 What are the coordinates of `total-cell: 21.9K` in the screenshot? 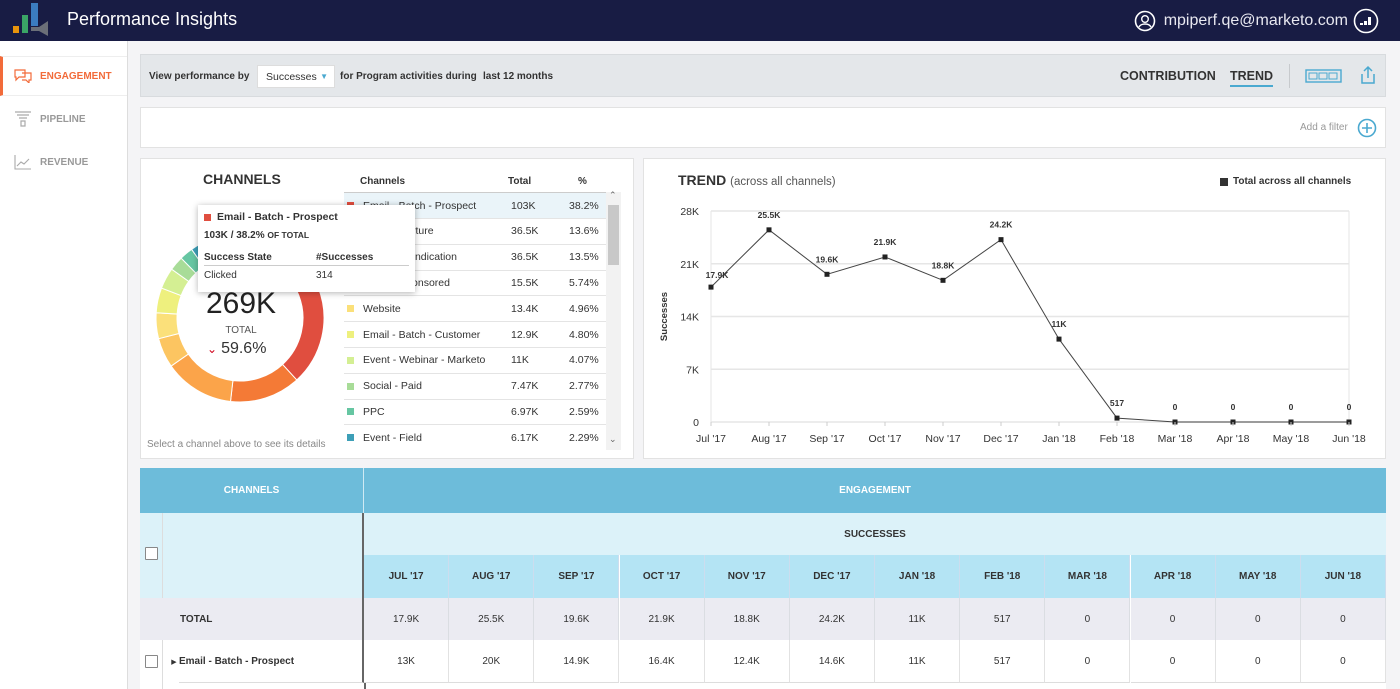 It's located at (662, 619).